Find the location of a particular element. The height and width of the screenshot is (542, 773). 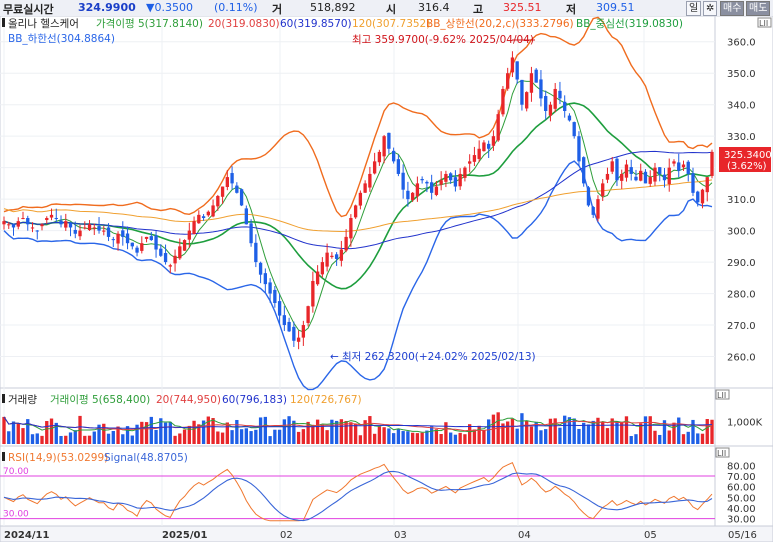

legend-marker is located at coordinates (3, 22).